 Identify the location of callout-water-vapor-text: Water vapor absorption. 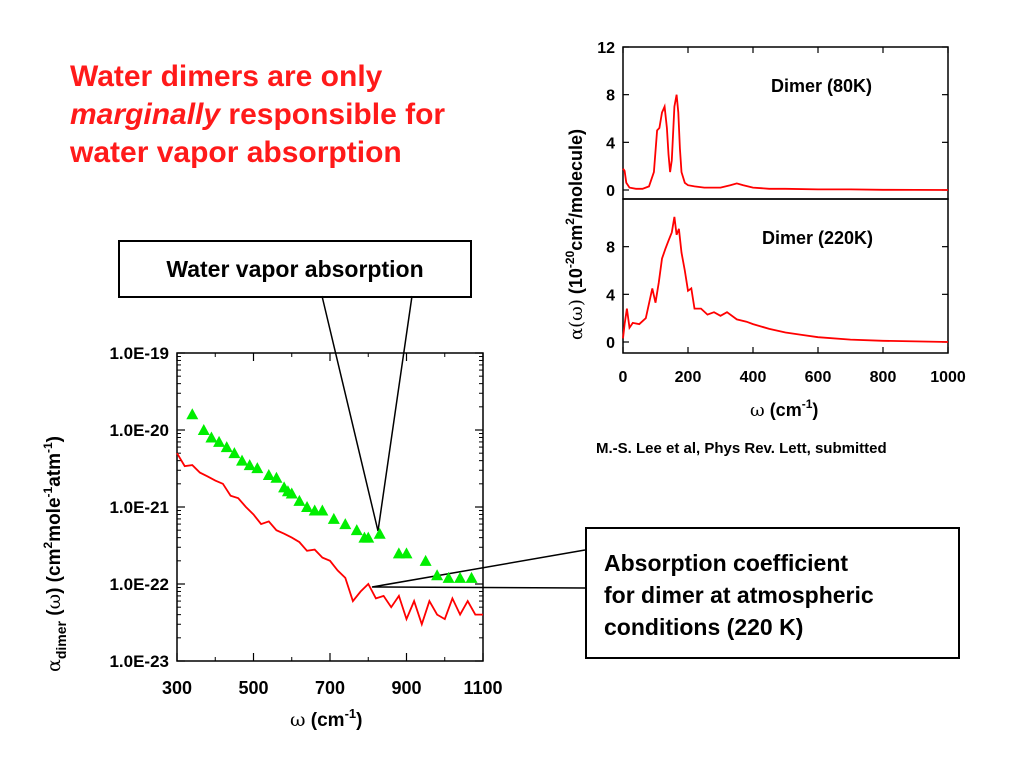
(295, 268).